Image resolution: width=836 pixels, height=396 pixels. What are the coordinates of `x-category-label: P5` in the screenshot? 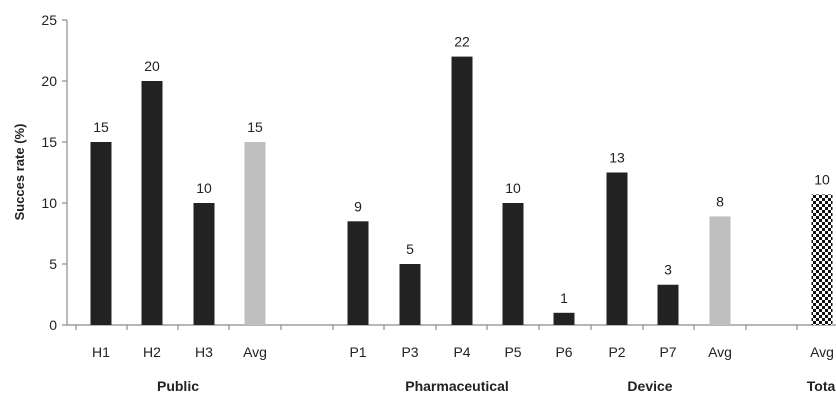 It's located at (512, 352).